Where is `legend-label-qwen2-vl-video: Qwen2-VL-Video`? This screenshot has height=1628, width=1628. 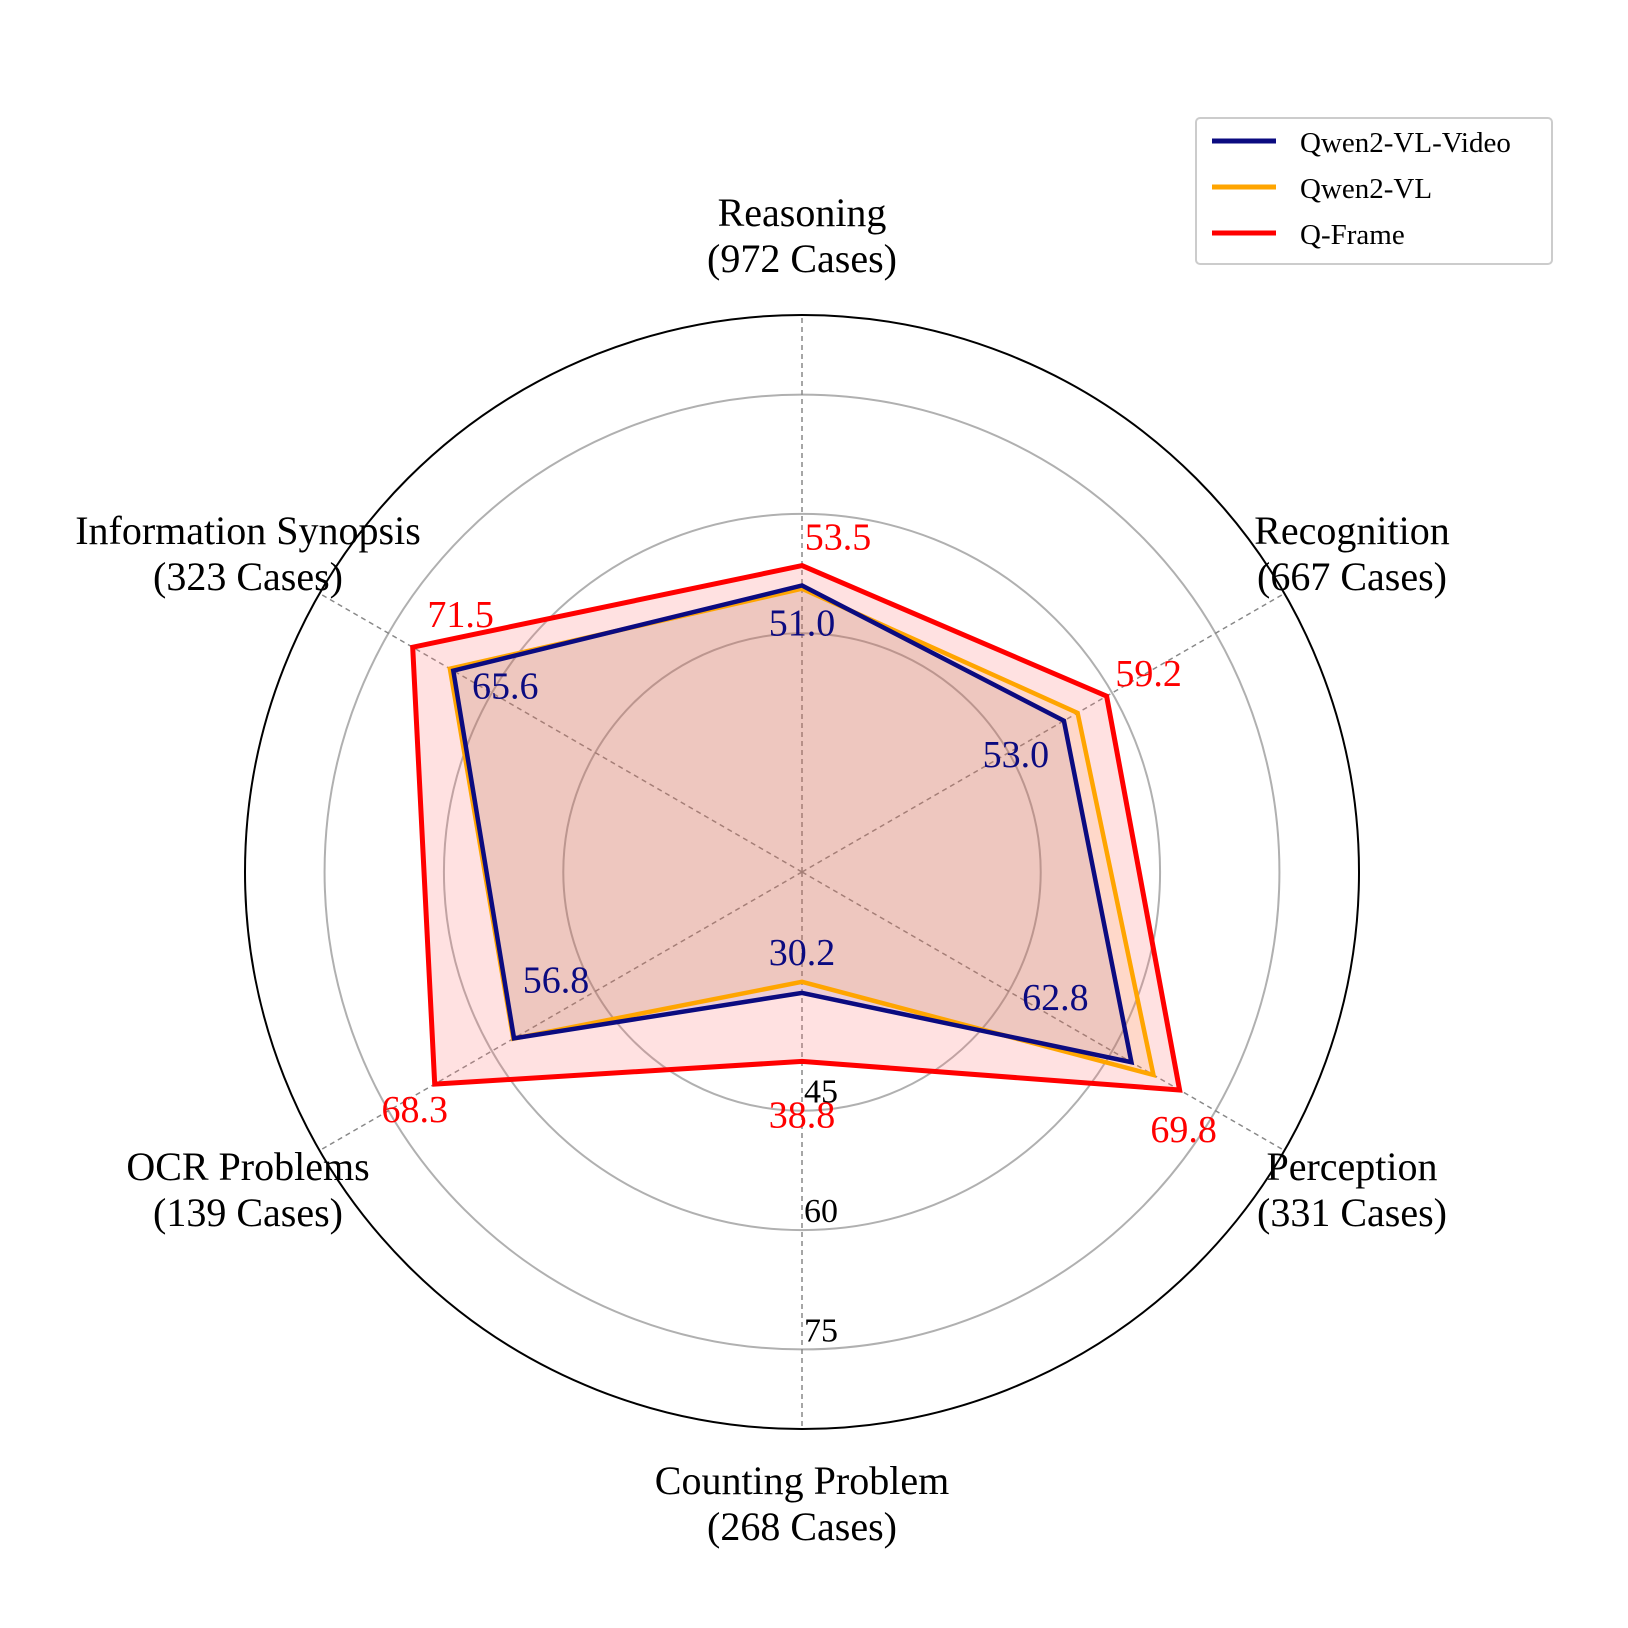 legend-label-qwen2-vl-video: Qwen2-VL-Video is located at coordinates (1405, 143).